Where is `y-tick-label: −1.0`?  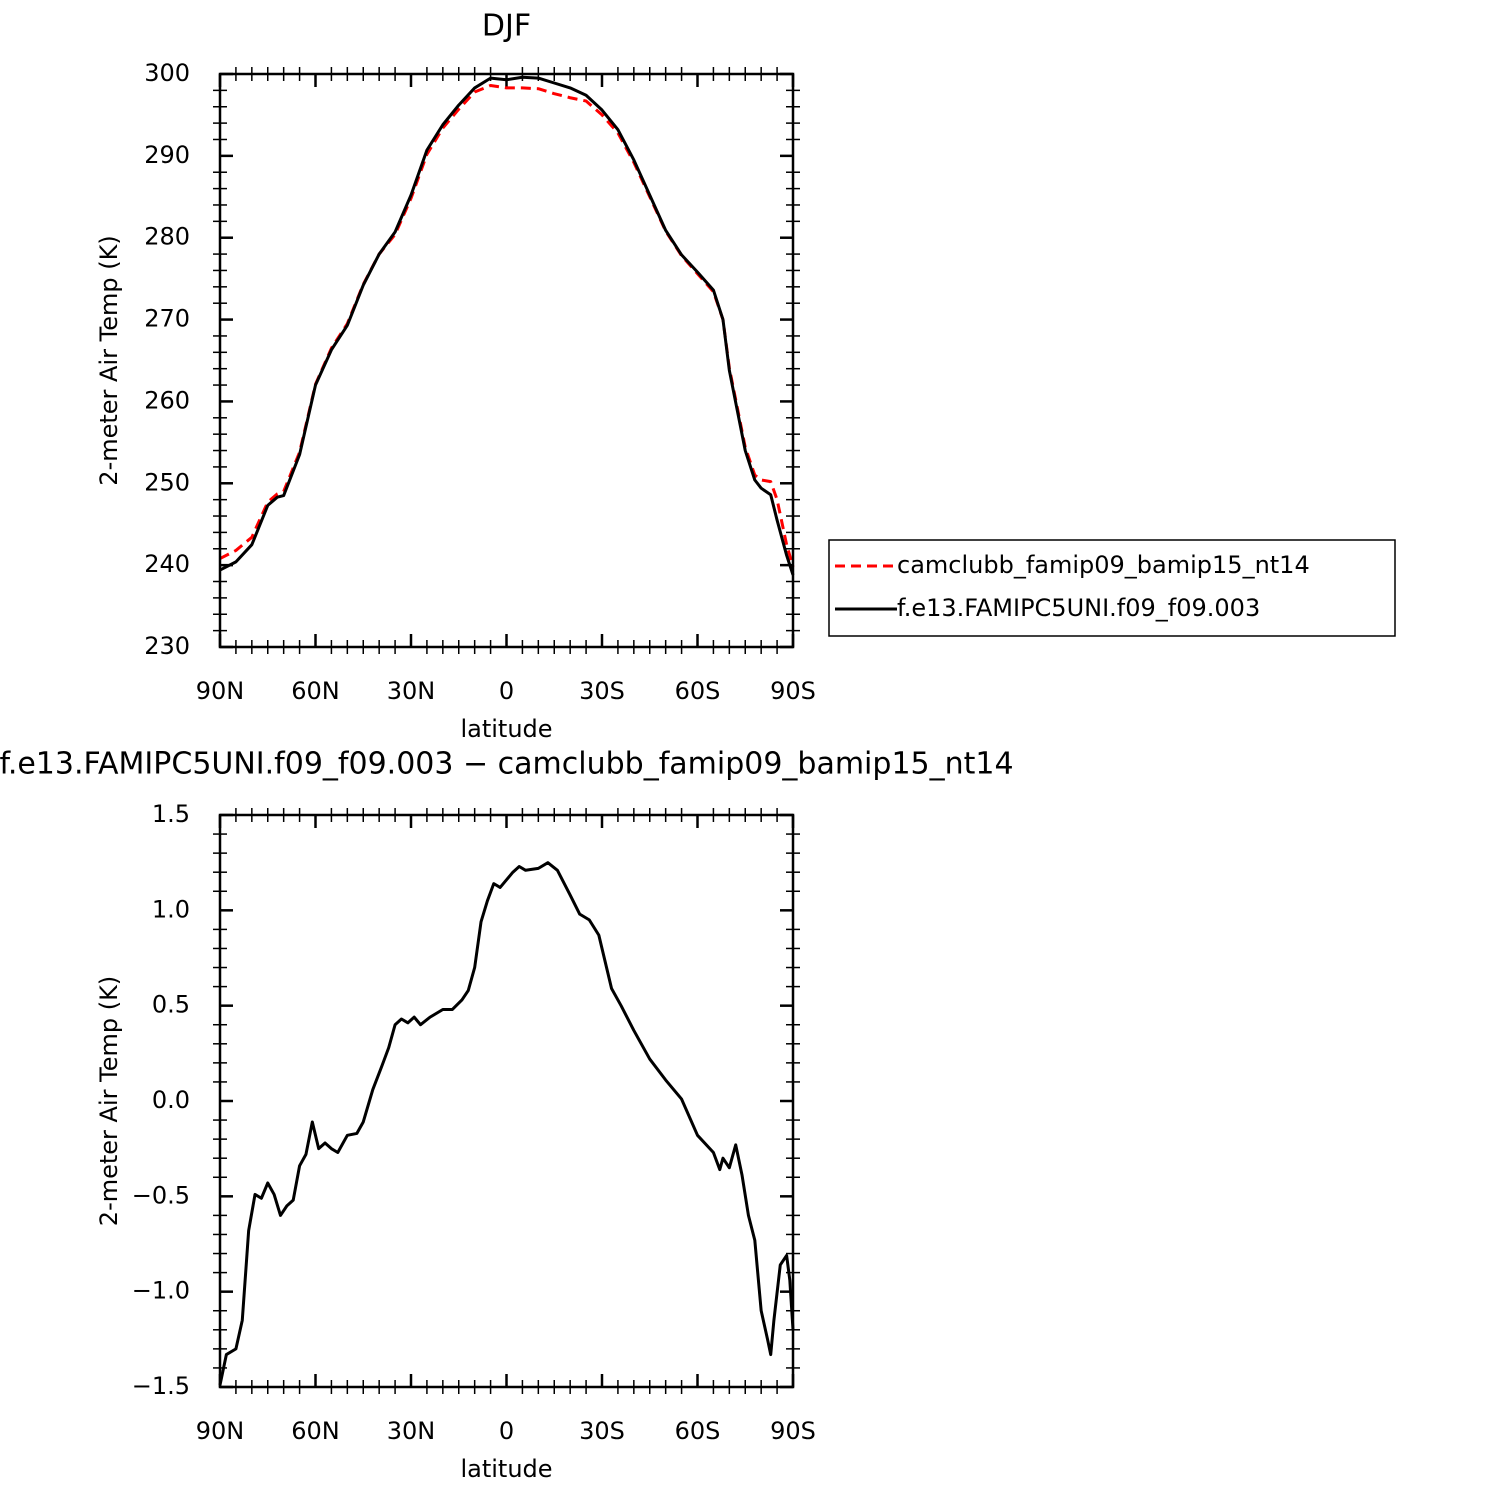
y-tick-label: −1.0 is located at coordinates (161, 1291).